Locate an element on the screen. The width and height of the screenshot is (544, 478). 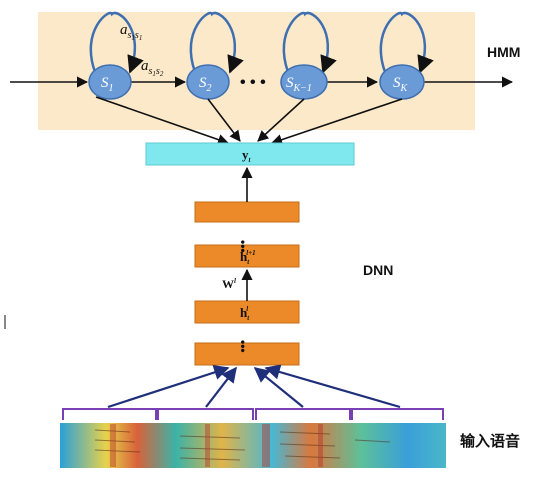
self-loop-sk1 is located at coordinates (309, 42).